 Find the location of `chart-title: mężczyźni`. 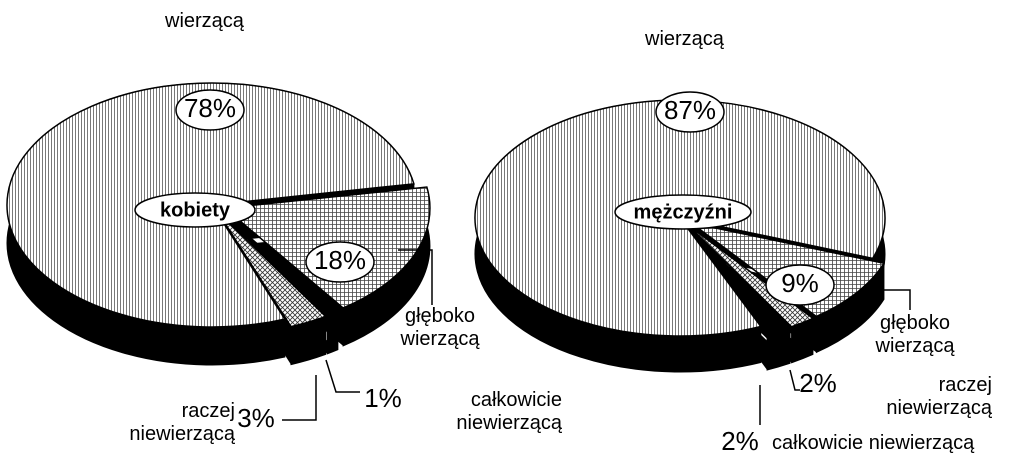

chart-title: mężczyźni is located at coordinates (683, 212).